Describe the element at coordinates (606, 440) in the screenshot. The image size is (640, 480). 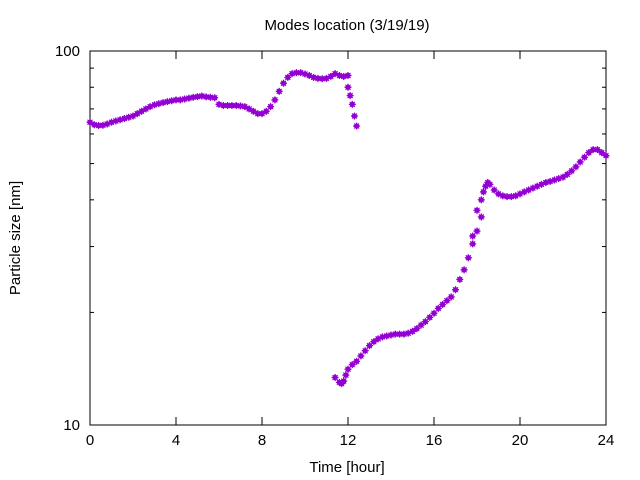
I see `x-tick-label: 24` at that location.